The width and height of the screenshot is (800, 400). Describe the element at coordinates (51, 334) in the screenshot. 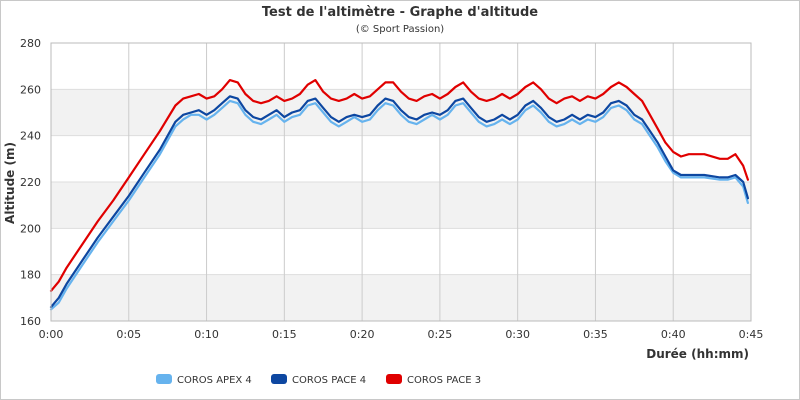

I see `x-tick-label: 0:00` at that location.